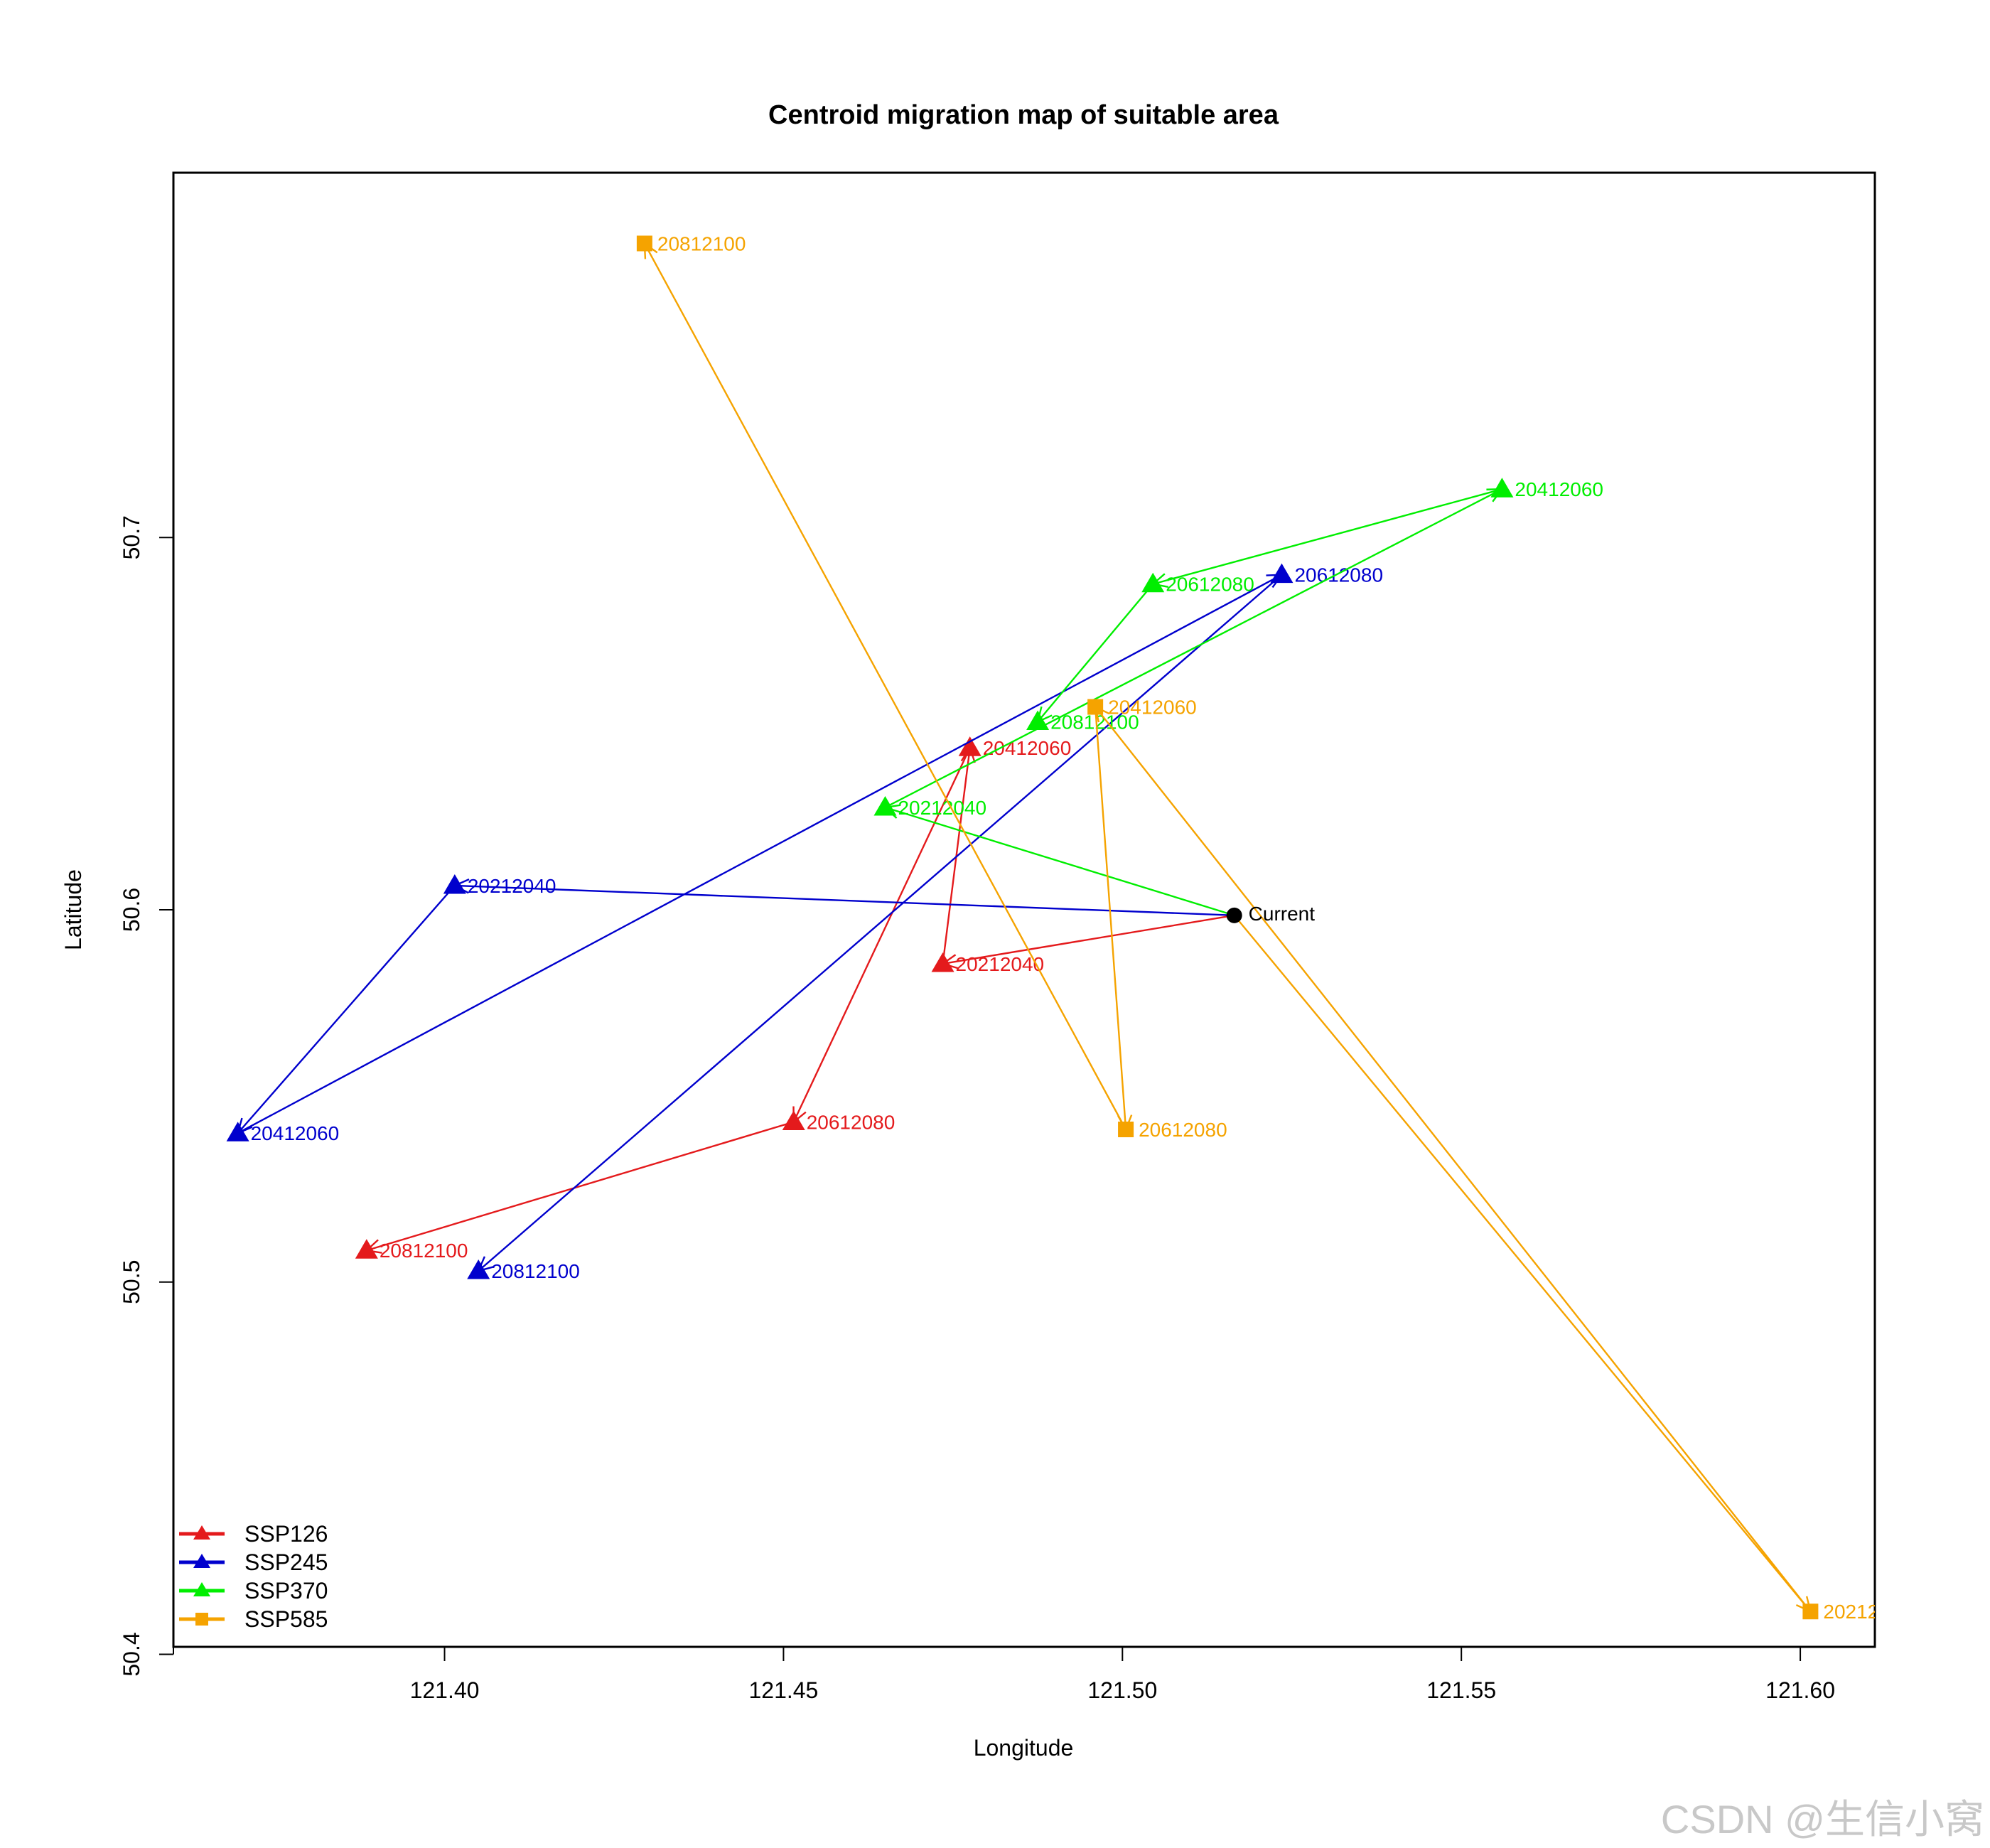 The image size is (1990, 1848). I want to click on x-tick-label: 121.50, so click(1122, 1690).